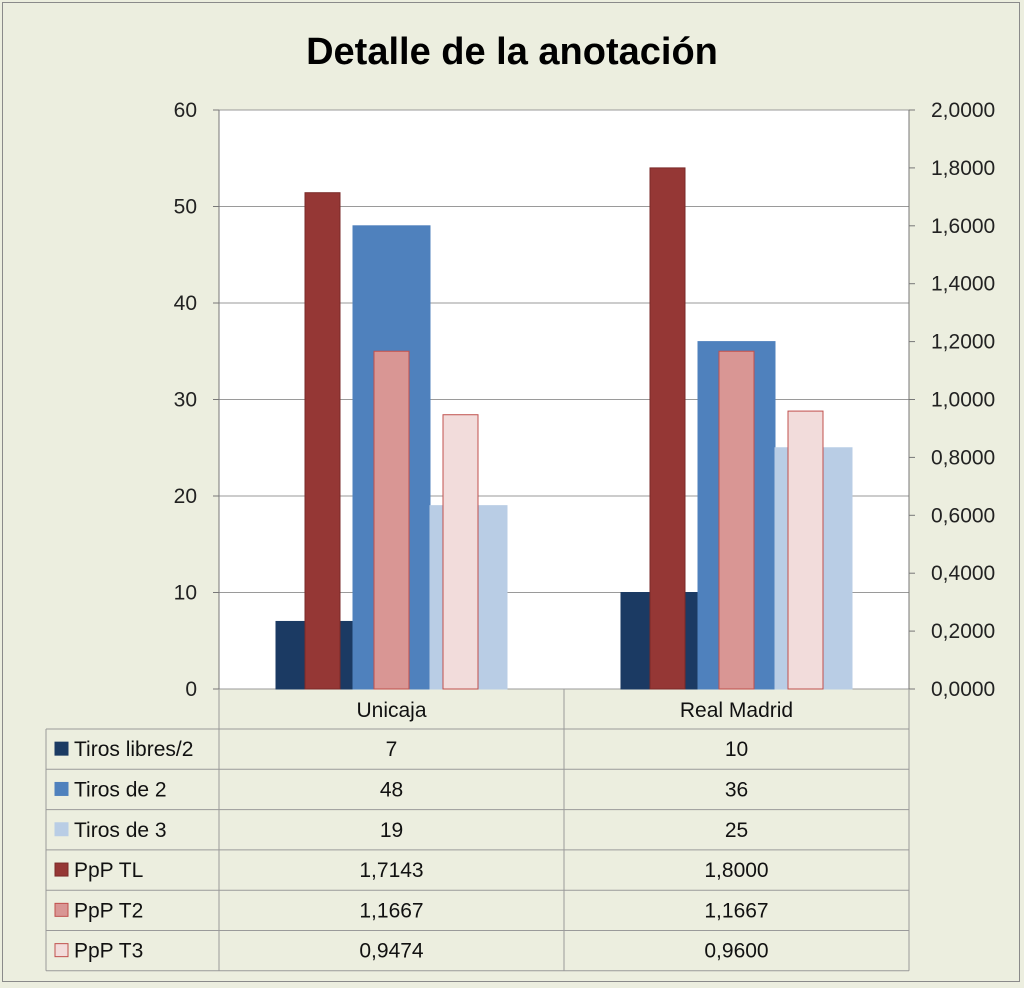  I want to click on y-right-tick-label: 0,8000, so click(963, 457).